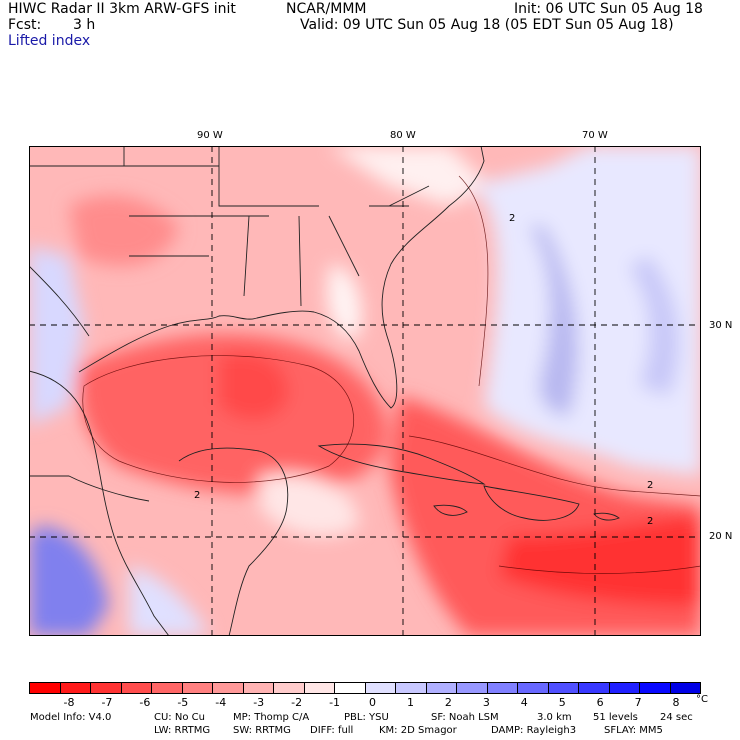 The height and width of the screenshot is (740, 740). Describe the element at coordinates (179, 717) in the screenshot. I see `footer-cumulus: CU: No Cu` at that location.